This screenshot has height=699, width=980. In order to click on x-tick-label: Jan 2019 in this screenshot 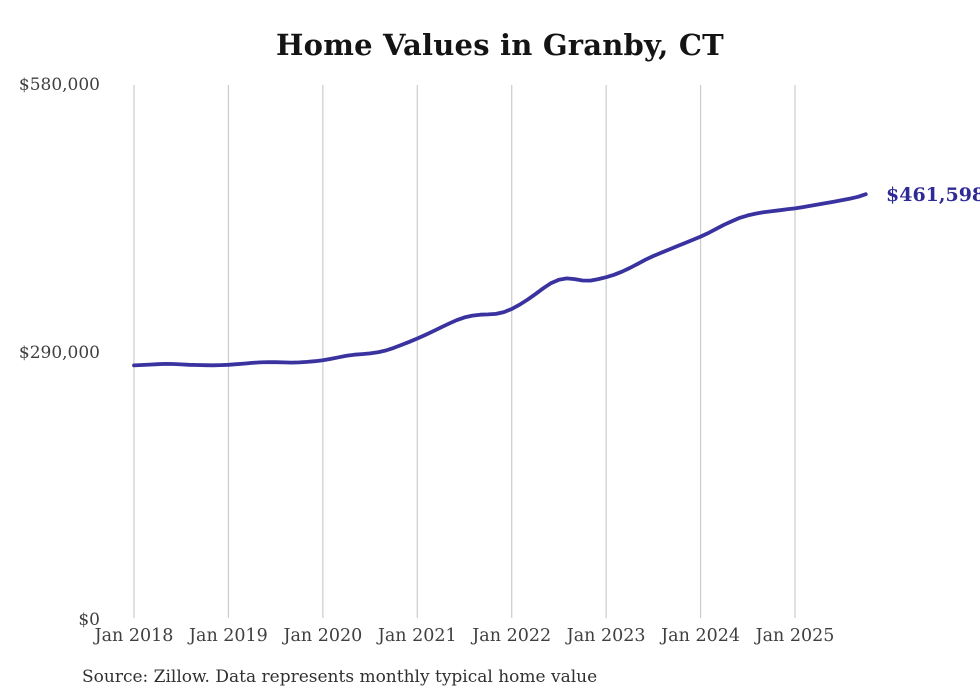, I will do `click(228, 636)`.